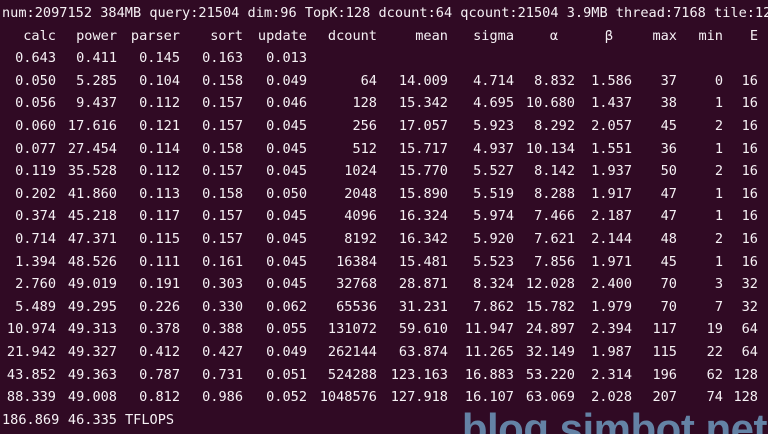 This screenshot has height=434, width=768. Describe the element at coordinates (423, 148) in the screenshot. I see `cell: 15.717` at that location.